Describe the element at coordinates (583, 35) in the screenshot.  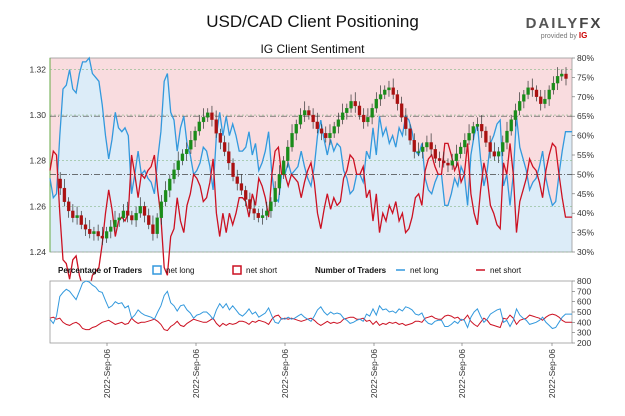
I see `logo-provider: IG` at that location.